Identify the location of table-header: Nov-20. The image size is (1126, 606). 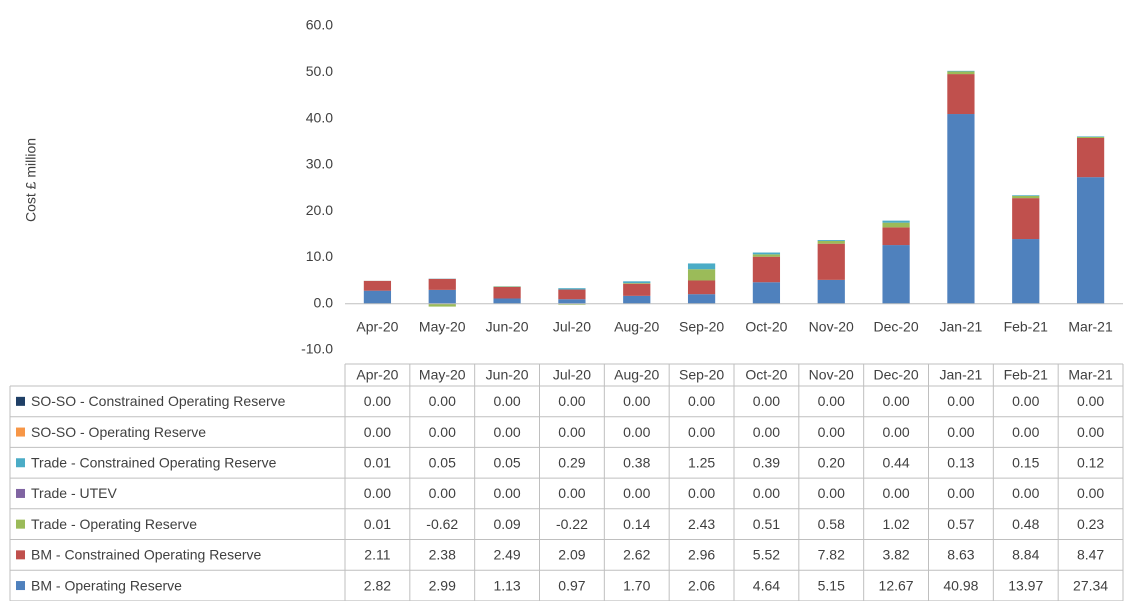
(831, 375).